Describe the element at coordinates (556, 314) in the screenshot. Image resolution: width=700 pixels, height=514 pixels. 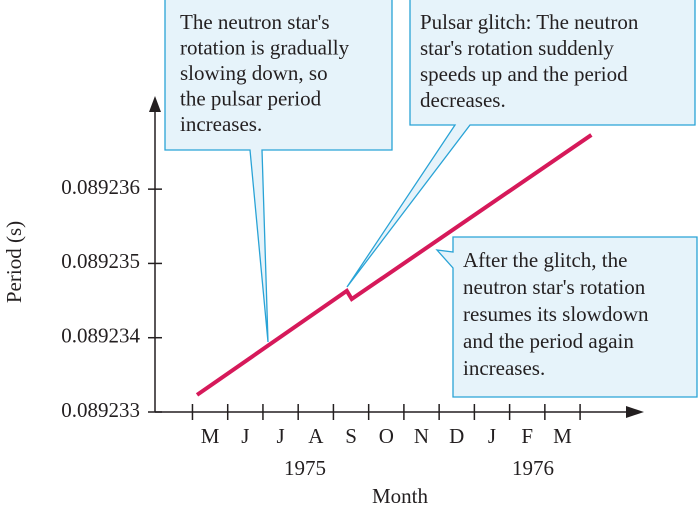
I see `callout-text: resumes its slowdown` at that location.